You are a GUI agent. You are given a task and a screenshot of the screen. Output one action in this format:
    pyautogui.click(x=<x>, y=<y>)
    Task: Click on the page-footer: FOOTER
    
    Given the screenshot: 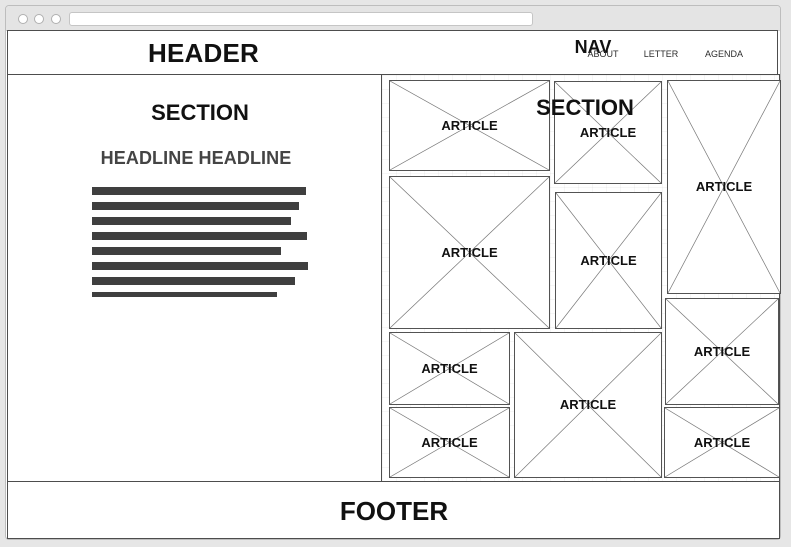 What is the action you would take?
    pyautogui.click(x=393, y=510)
    